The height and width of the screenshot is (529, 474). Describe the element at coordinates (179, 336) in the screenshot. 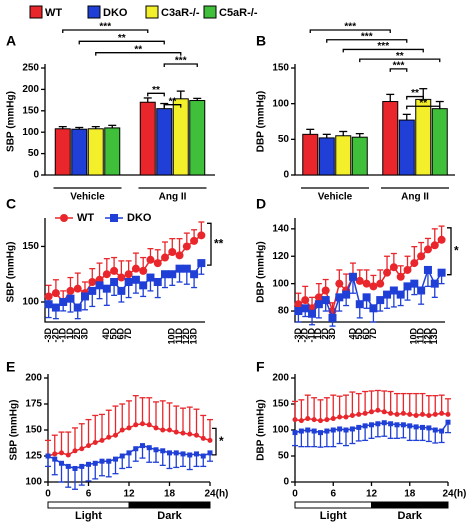

I see `x-tick-label: 11D` at that location.